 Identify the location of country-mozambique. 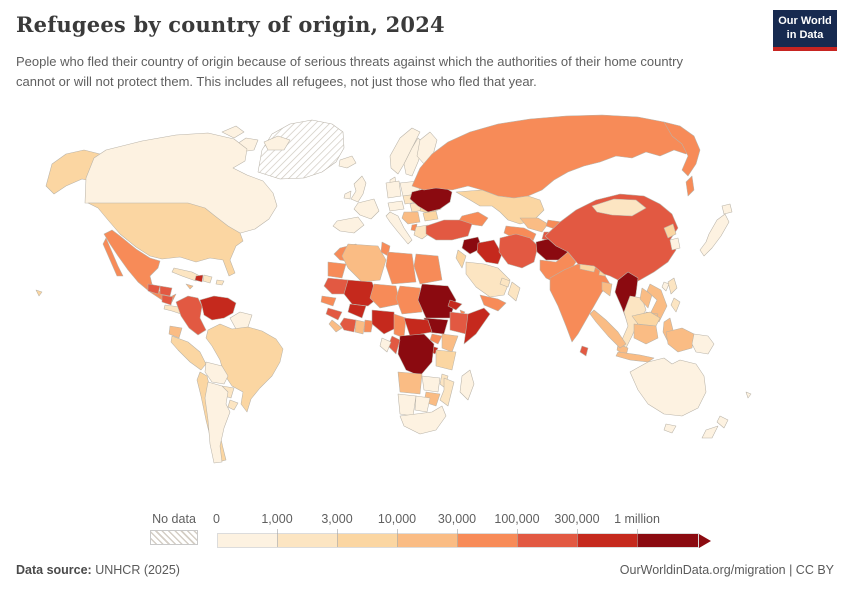
(447, 392).